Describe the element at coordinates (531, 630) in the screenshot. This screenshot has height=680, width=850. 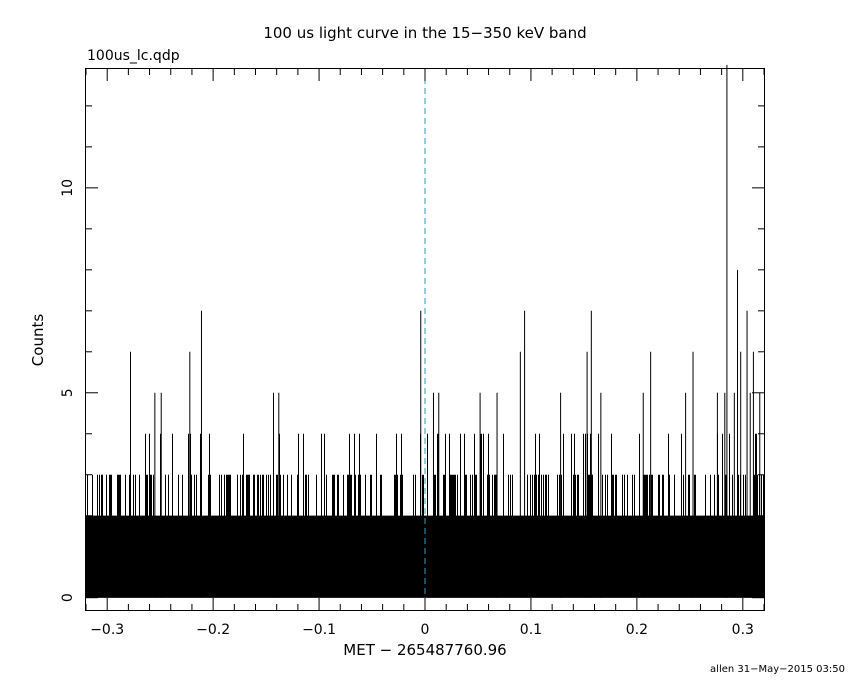
I see `x-tick-label: 0.1` at that location.